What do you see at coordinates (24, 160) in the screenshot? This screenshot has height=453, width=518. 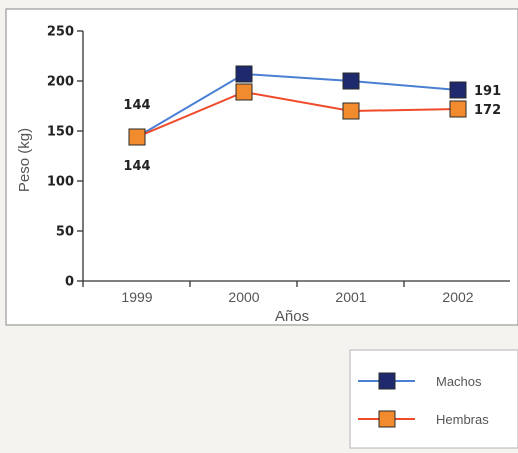 I see `y-axis-title: Peso (kg)` at bounding box center [24, 160].